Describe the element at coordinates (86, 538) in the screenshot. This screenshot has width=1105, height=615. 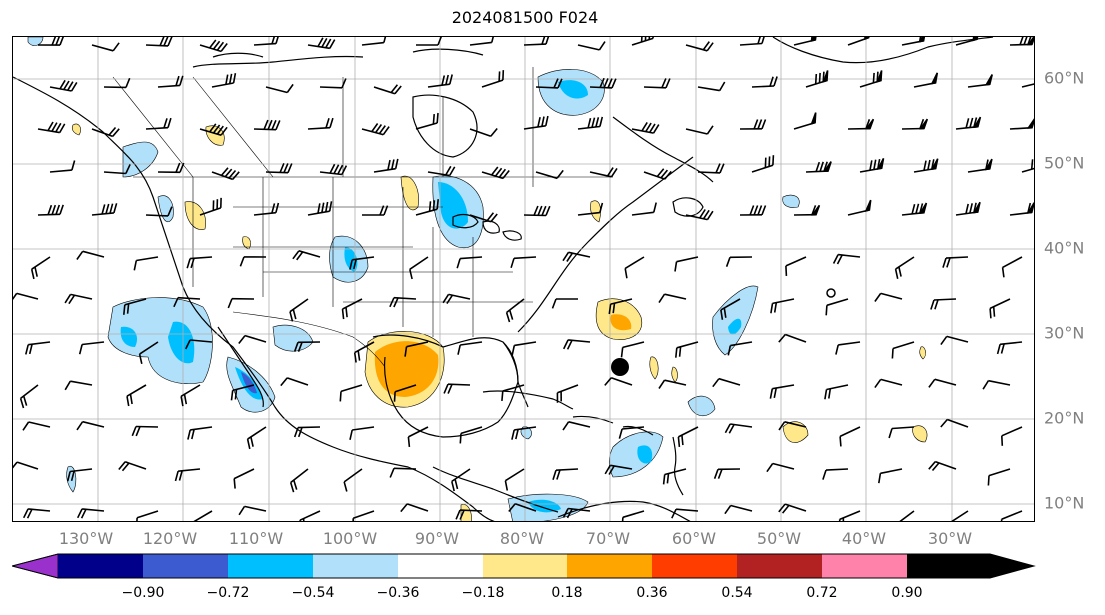
I see `lon-label-130w: 130°W` at that location.